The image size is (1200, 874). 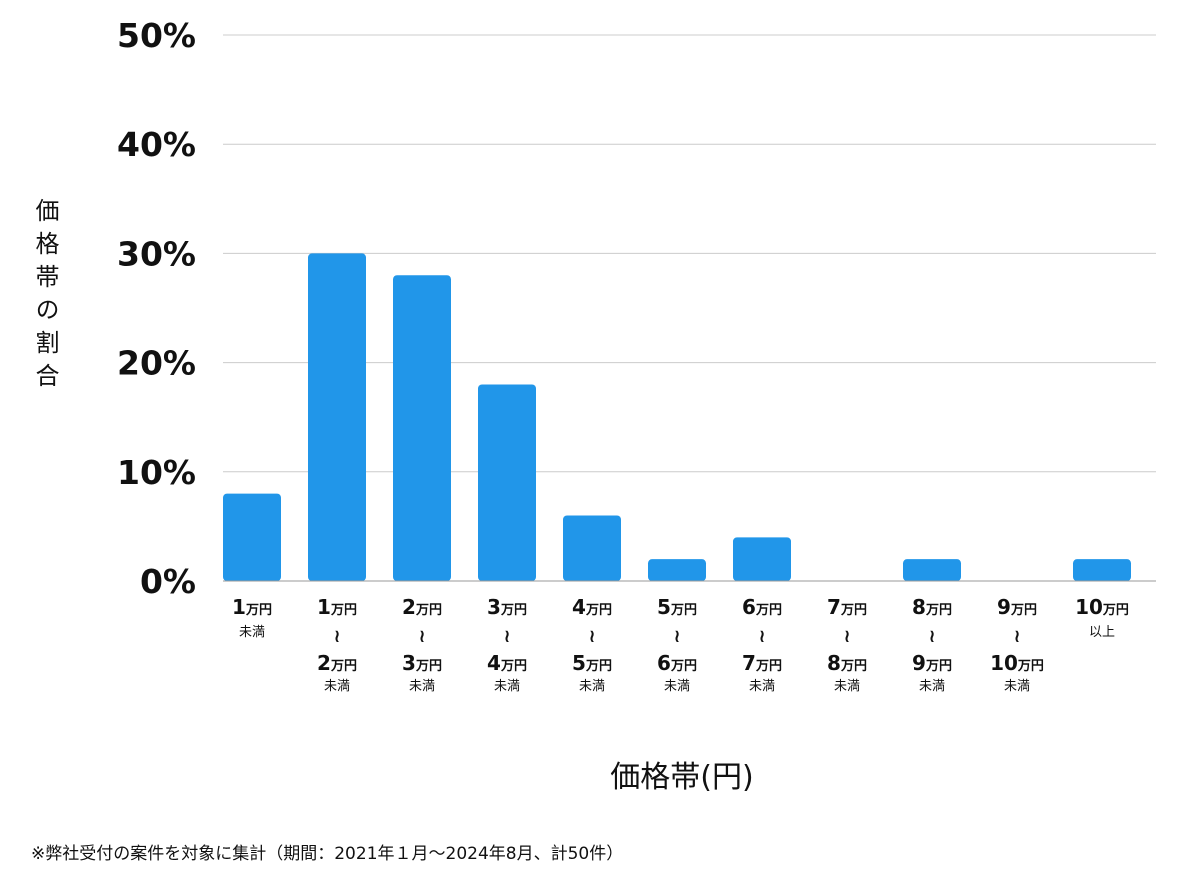 What do you see at coordinates (156, 144) in the screenshot?
I see `y-tick-label: 40%` at bounding box center [156, 144].